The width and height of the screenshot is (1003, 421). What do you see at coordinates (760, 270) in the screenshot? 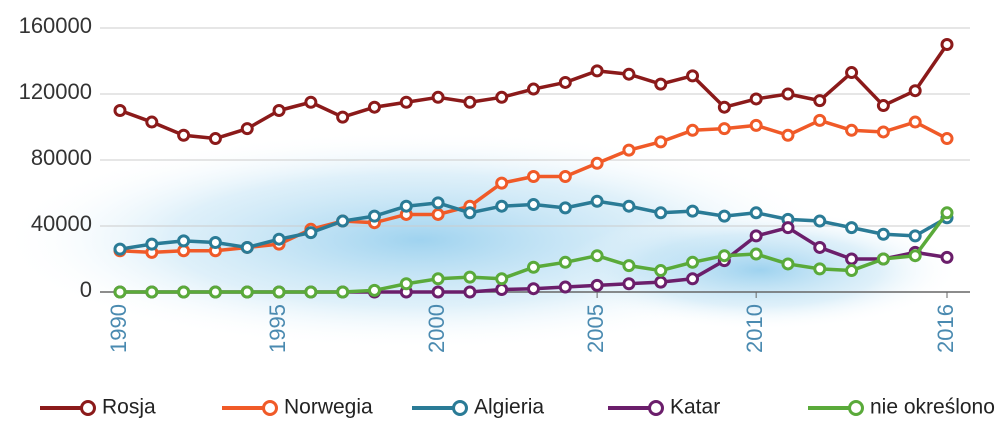
I see `background-glow` at bounding box center [760, 270].